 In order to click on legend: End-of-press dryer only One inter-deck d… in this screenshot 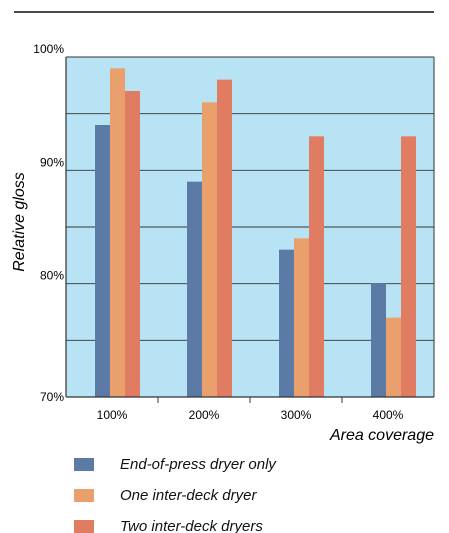, I will do `click(175, 492)`.